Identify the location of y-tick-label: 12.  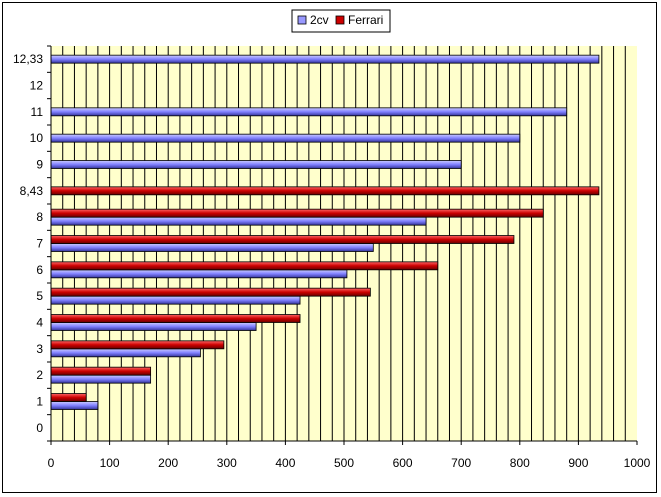
(37, 86).